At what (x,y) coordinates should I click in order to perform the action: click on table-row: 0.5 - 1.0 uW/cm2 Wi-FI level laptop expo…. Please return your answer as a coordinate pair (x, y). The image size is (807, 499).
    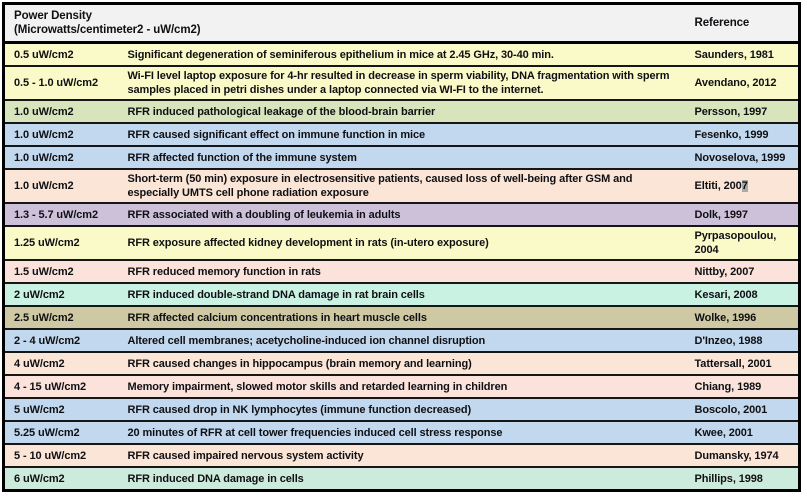
    Looking at the image, I should click on (401, 82).